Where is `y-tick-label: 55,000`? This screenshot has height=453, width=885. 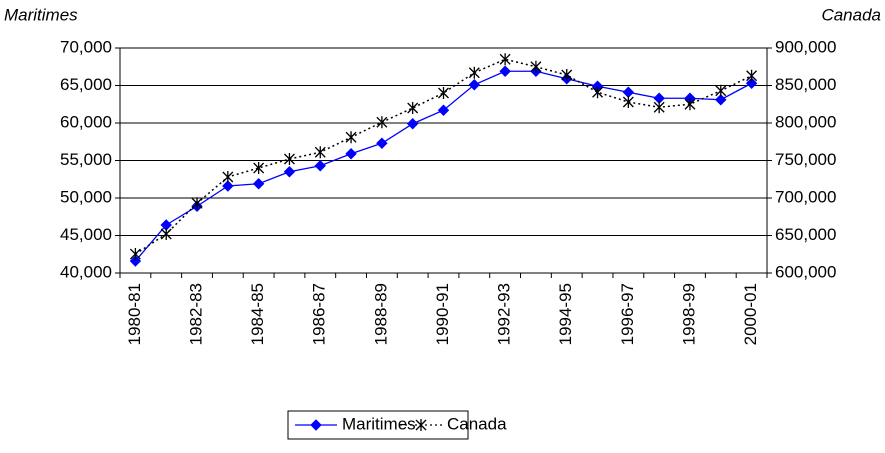
y-tick-label: 55,000 is located at coordinates (86, 159).